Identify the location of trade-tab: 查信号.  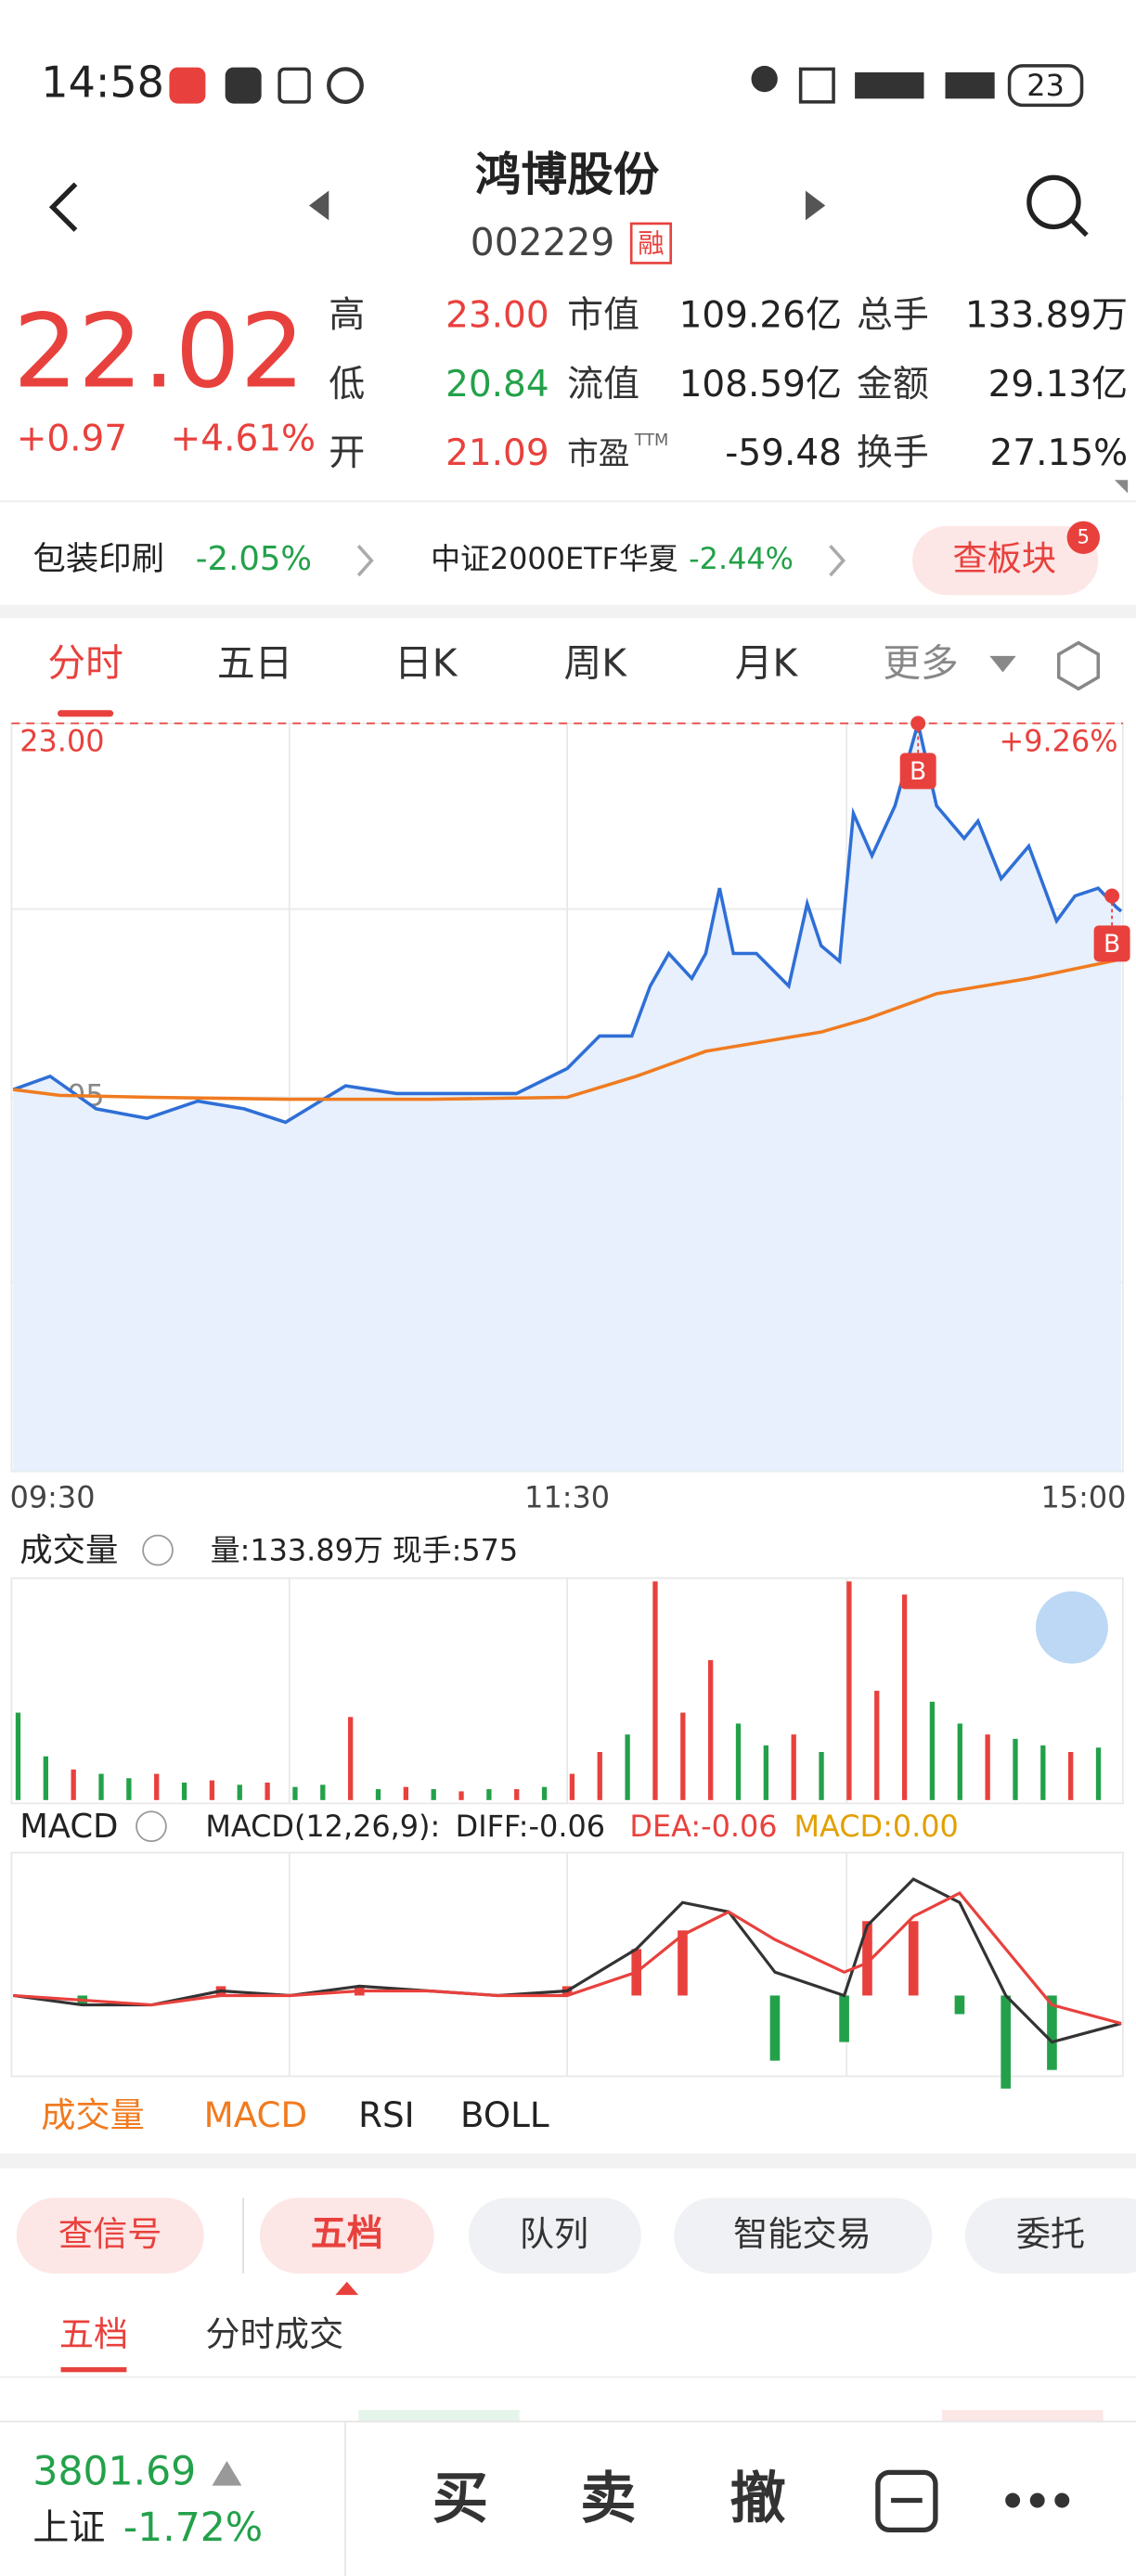
(110, 2233).